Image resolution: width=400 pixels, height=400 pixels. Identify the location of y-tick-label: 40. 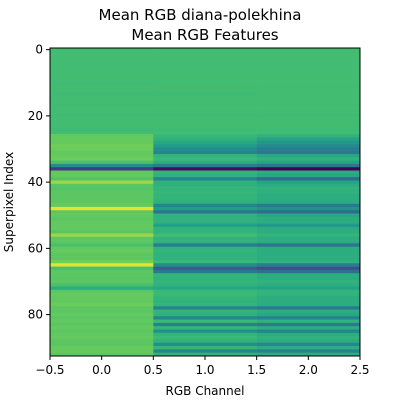
(35, 182).